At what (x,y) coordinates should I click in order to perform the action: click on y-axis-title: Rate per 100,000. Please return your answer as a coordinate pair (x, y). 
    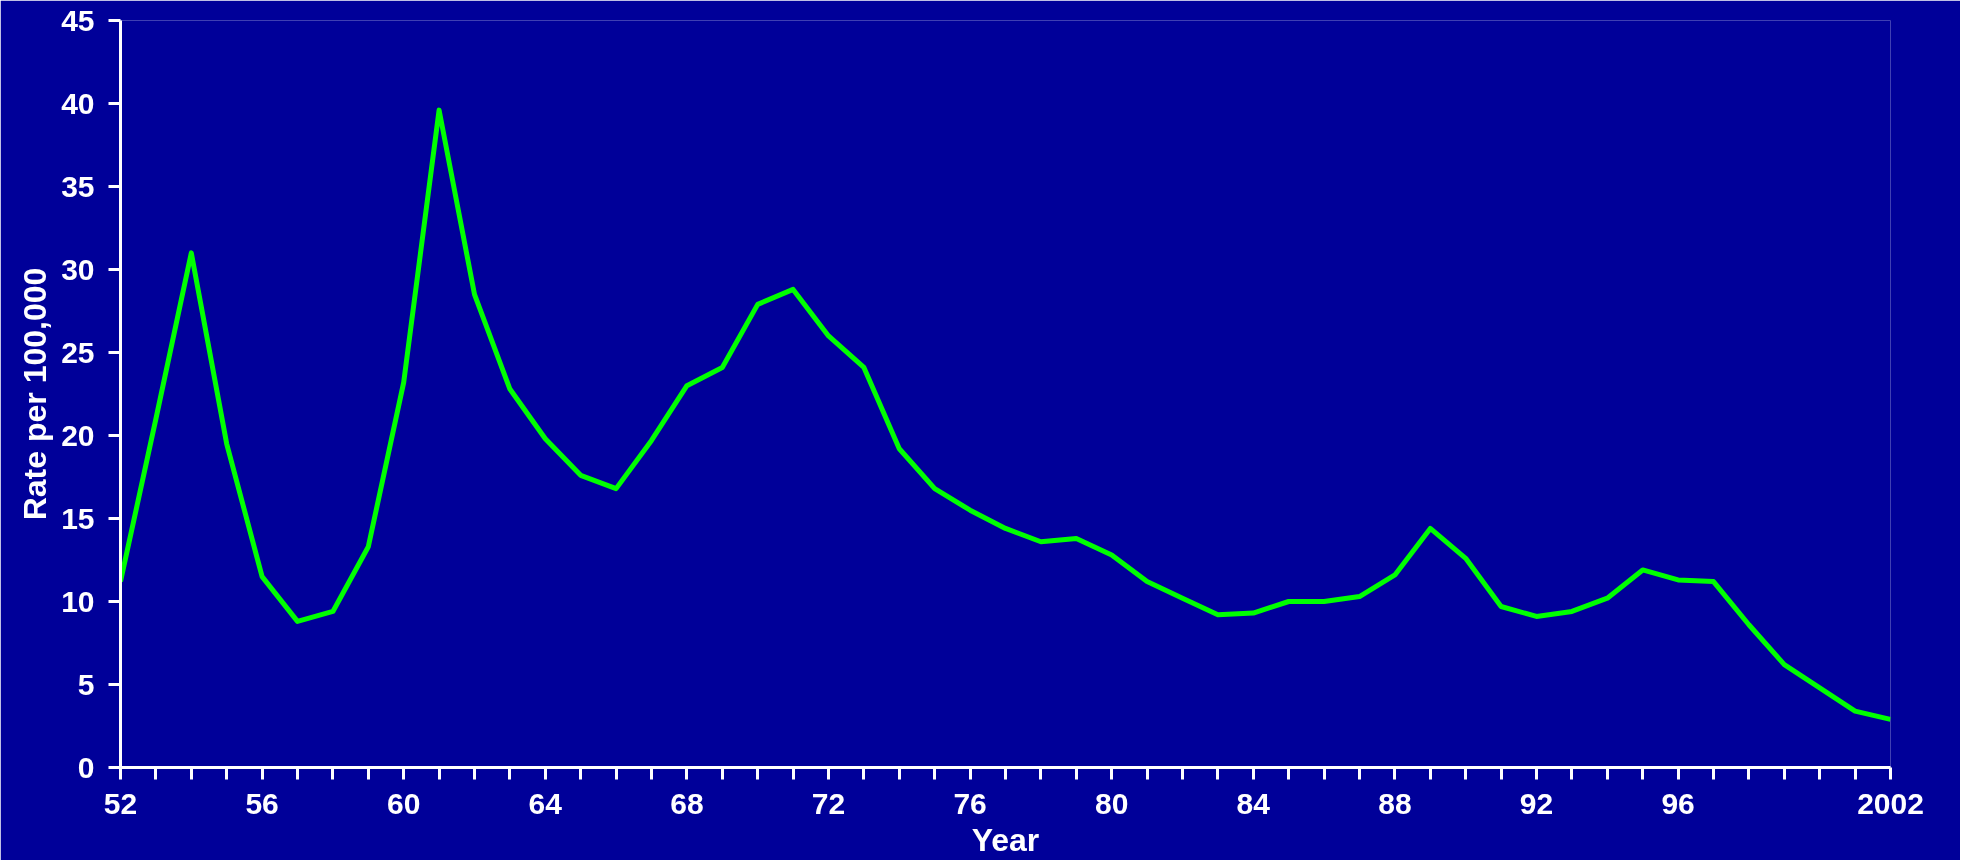
    Looking at the image, I should click on (35, 394).